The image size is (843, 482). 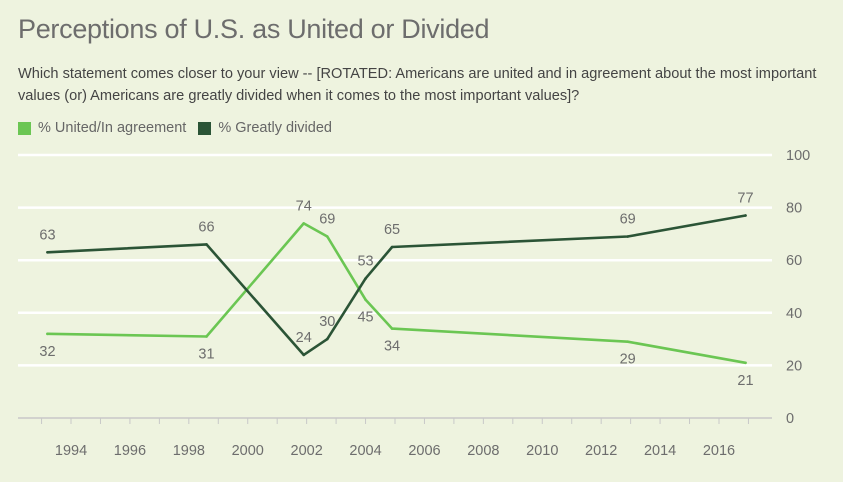 What do you see at coordinates (206, 354) in the screenshot?
I see `data-label-united-1: 31` at bounding box center [206, 354].